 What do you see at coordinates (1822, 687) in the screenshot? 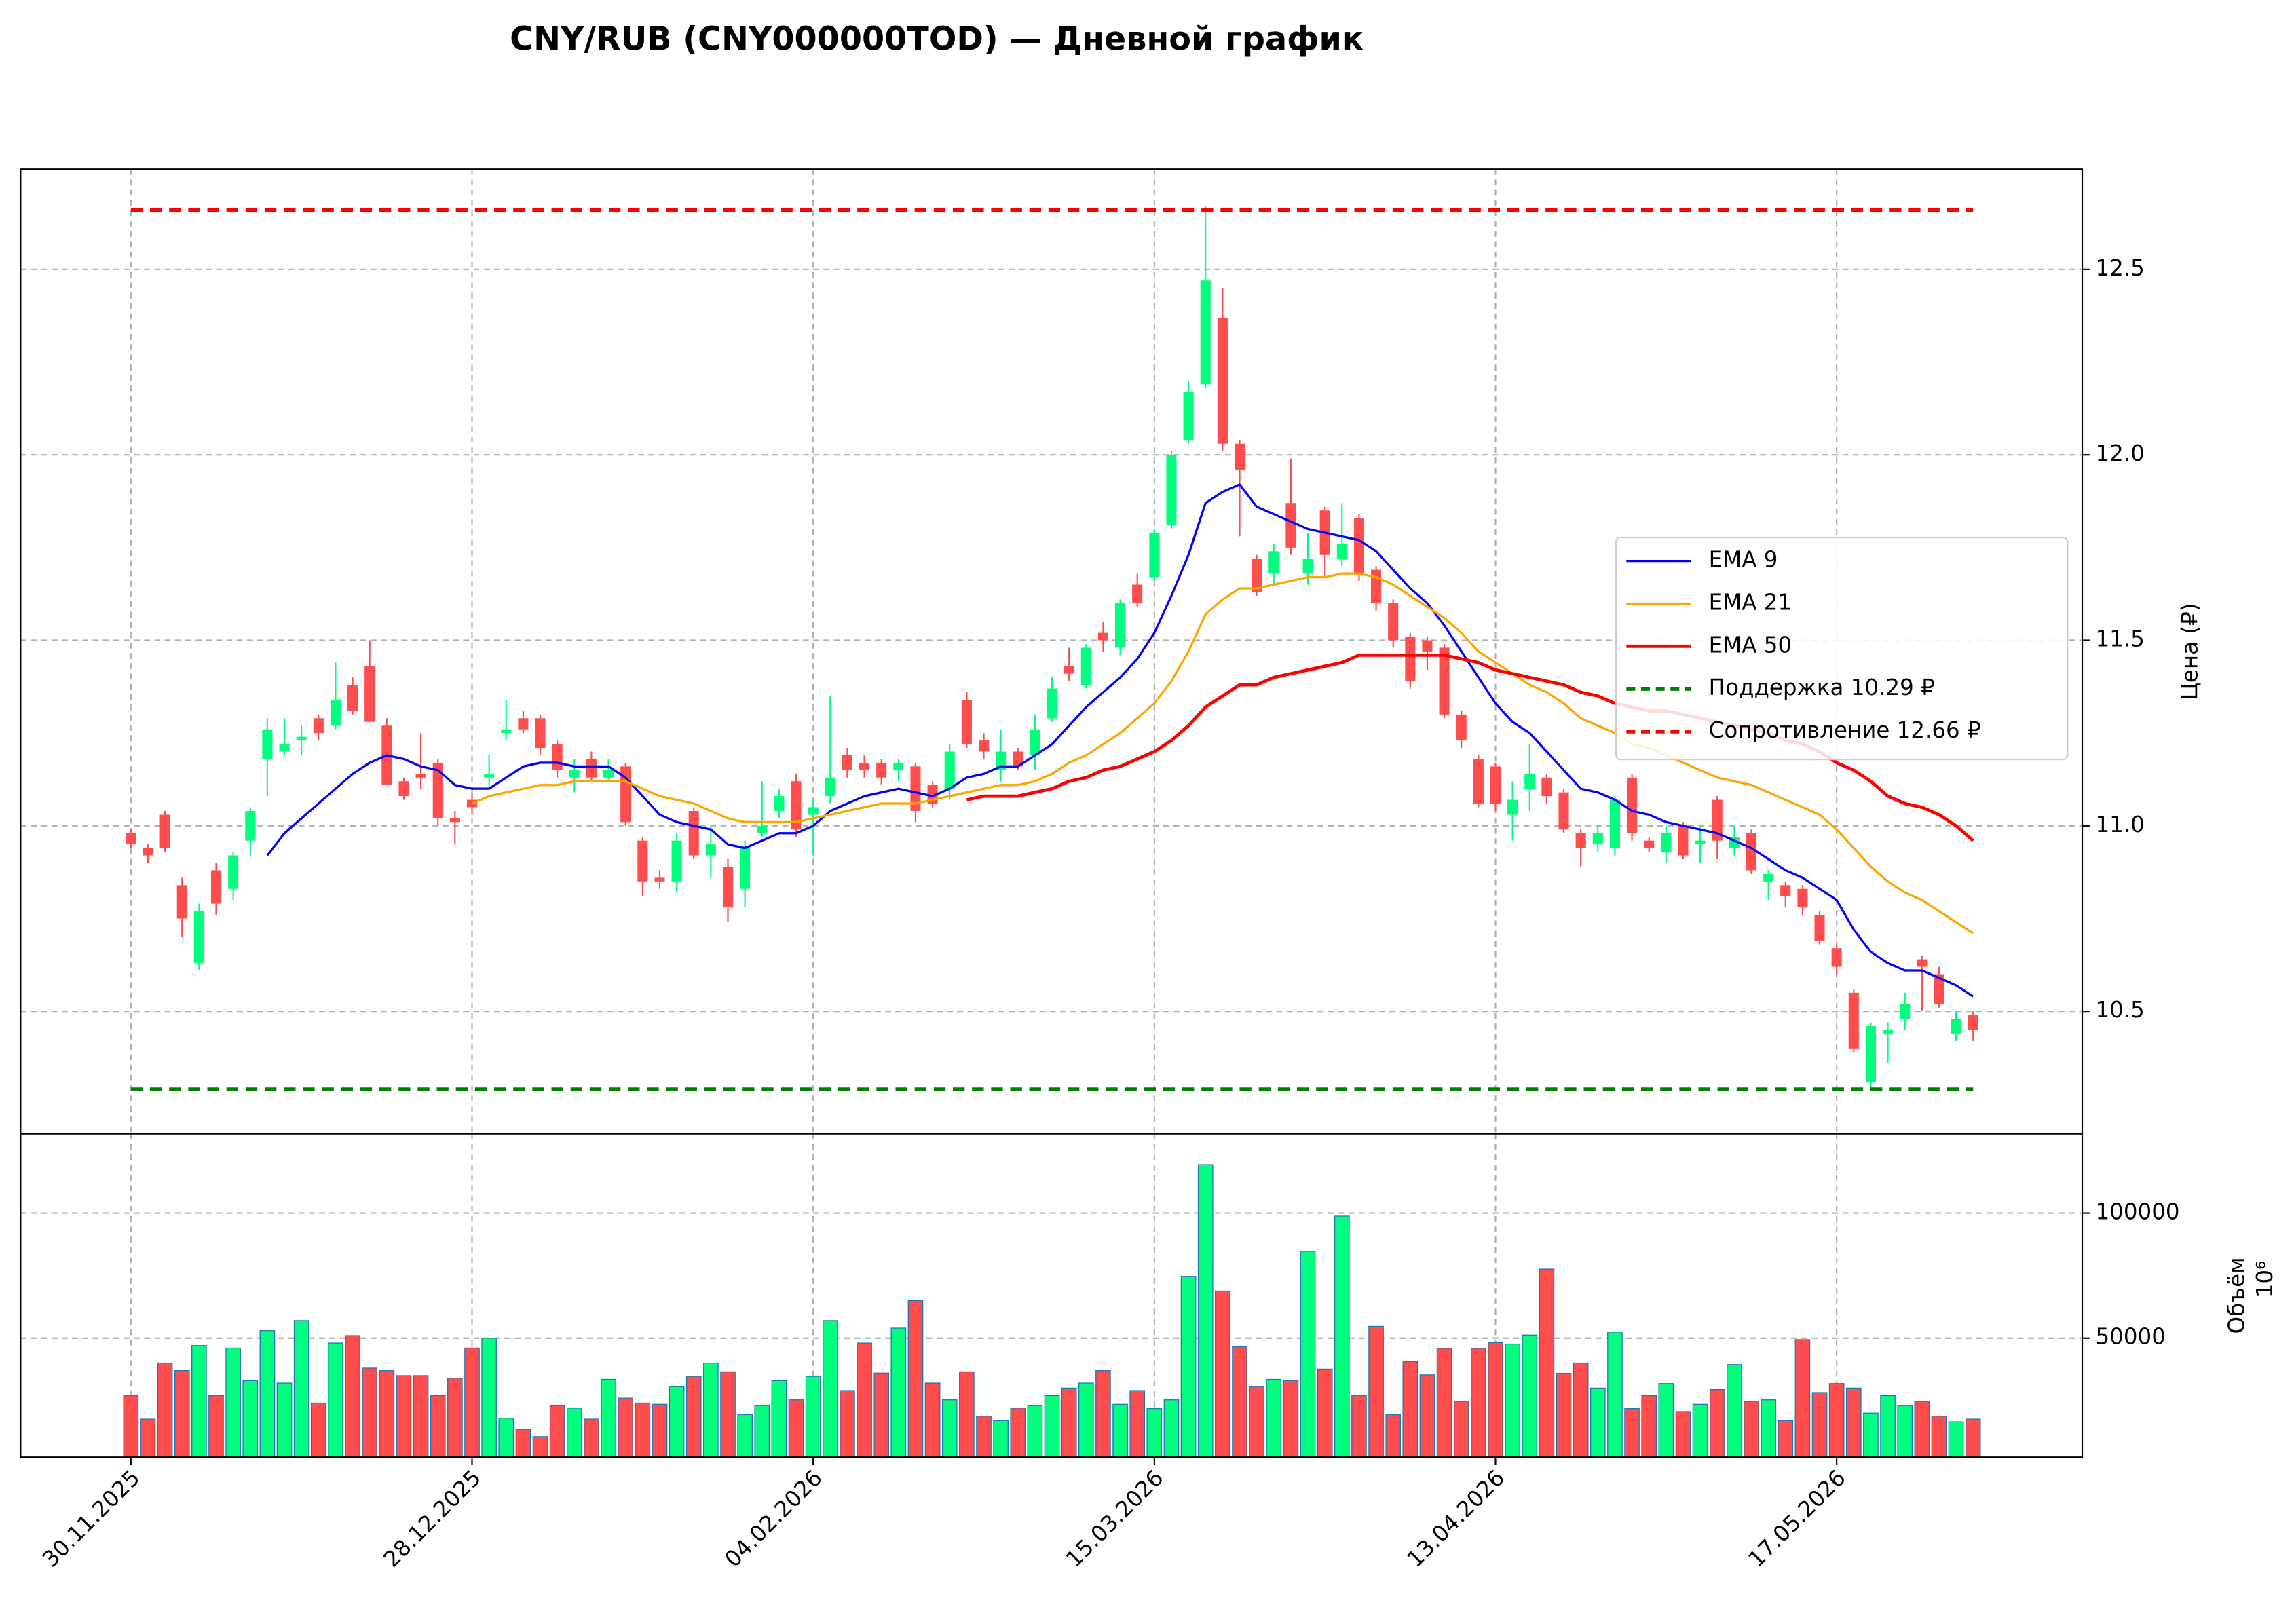
I see `legend-label: Поддержка 10.29 ₽` at bounding box center [1822, 687].